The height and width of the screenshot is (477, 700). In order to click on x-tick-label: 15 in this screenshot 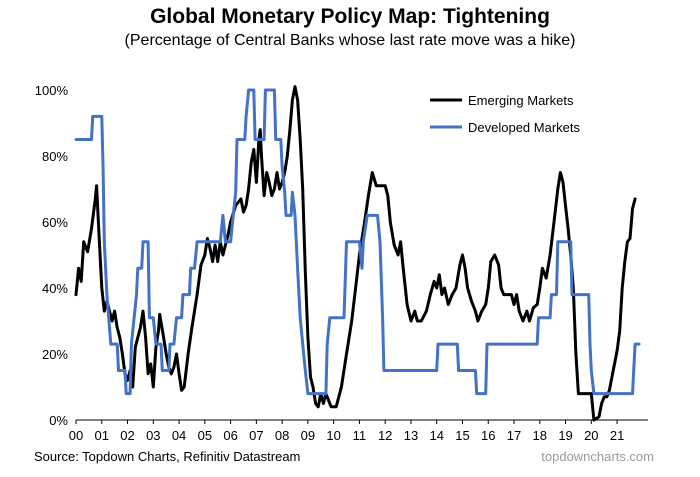, I will do `click(462, 435)`.